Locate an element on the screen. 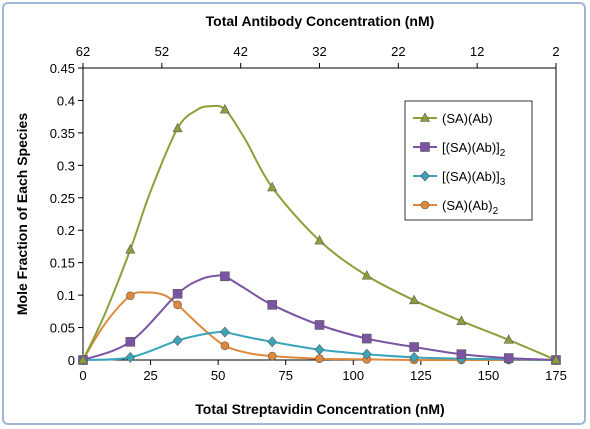 This screenshot has height=429, width=590. x-tick-label: 0 is located at coordinates (82, 375).